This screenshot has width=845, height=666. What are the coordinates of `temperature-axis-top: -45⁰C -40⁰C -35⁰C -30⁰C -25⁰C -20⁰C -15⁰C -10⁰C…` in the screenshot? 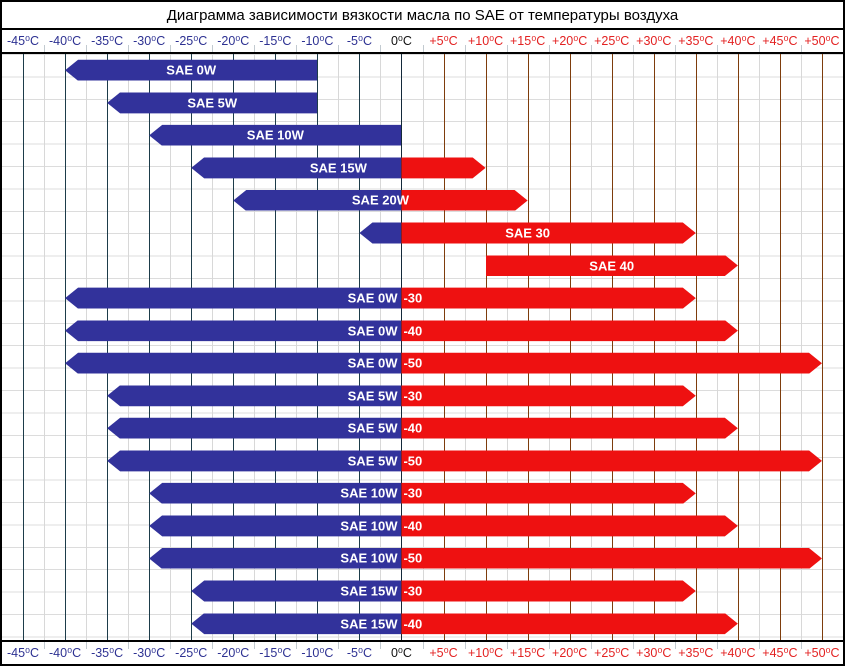 It's located at (422, 42).